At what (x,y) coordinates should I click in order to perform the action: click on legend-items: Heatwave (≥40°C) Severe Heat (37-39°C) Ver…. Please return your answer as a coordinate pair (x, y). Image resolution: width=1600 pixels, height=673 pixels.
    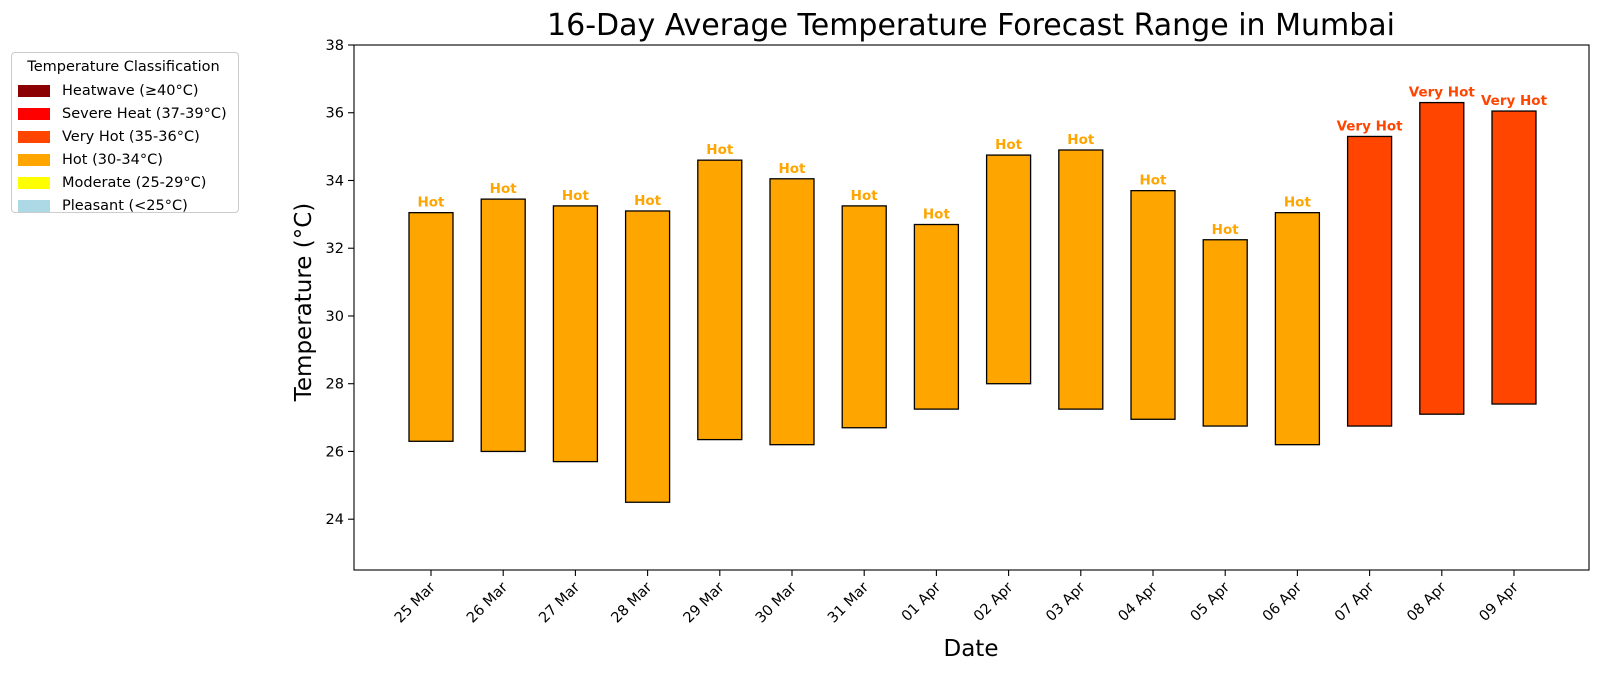
    Looking at the image, I should click on (123, 148).